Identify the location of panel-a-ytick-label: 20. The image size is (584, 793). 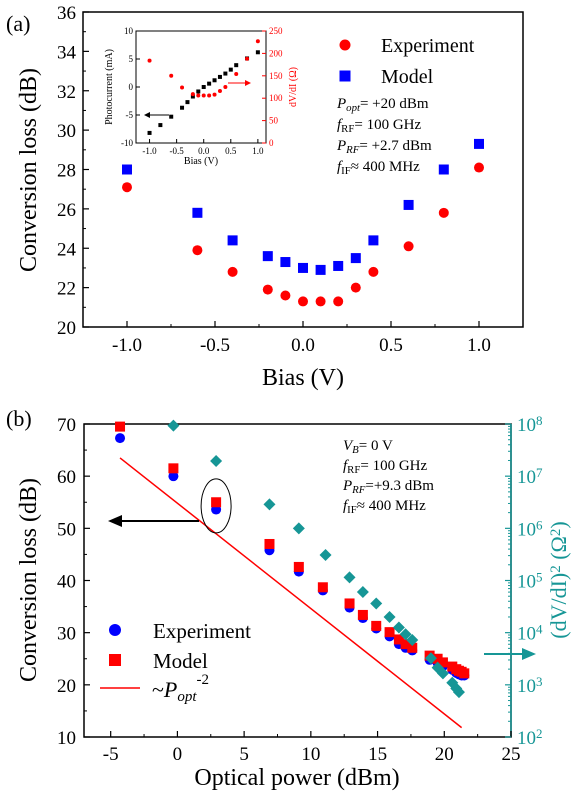
(66, 328).